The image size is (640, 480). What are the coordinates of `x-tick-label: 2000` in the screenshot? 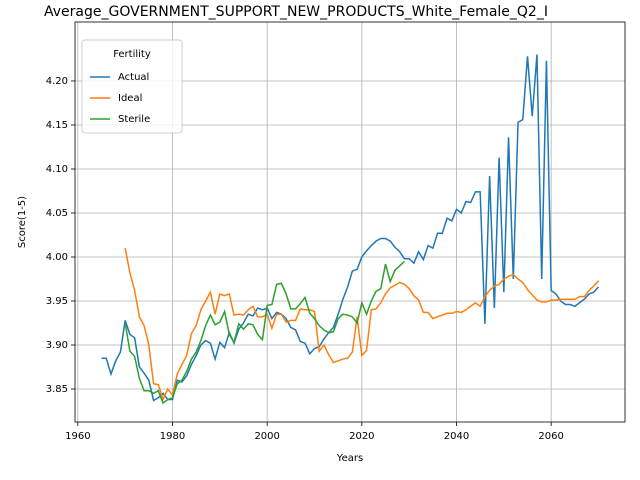 It's located at (266, 436).